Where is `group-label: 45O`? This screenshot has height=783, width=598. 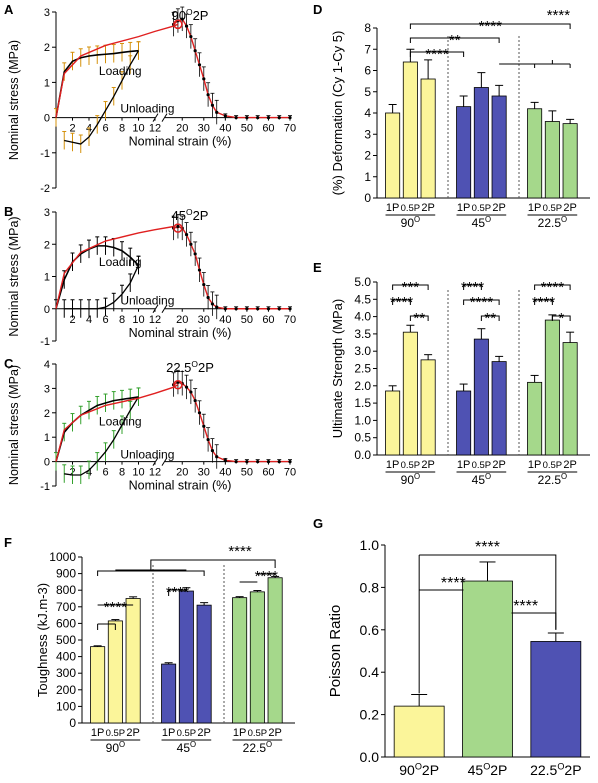
group-label: 45O is located at coordinates (481, 222).